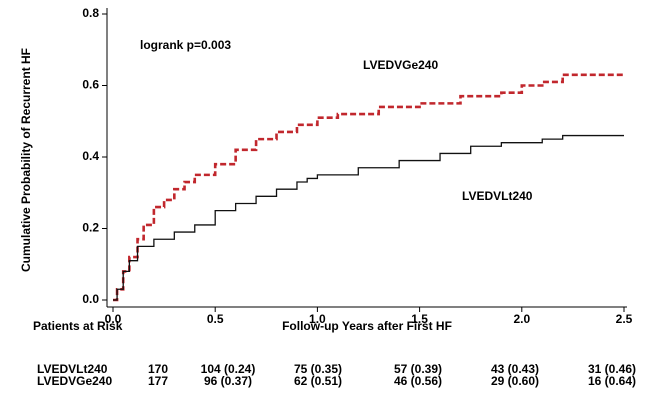  I want to click on y-axis-label: Cumulative Probability of Recurrent HF, so click(26, 160).